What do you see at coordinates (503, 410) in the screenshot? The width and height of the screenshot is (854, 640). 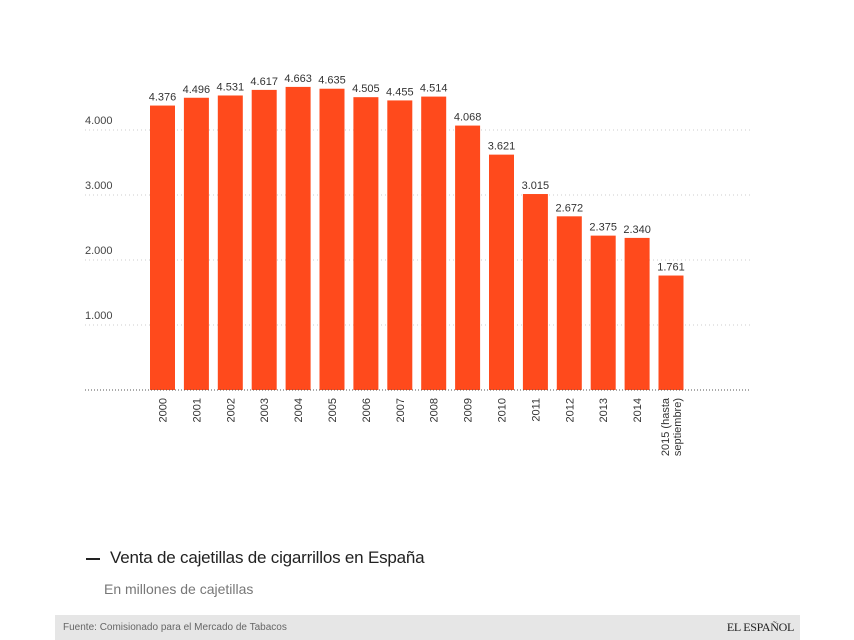 I see `x-tick-label: 2010` at bounding box center [503, 410].